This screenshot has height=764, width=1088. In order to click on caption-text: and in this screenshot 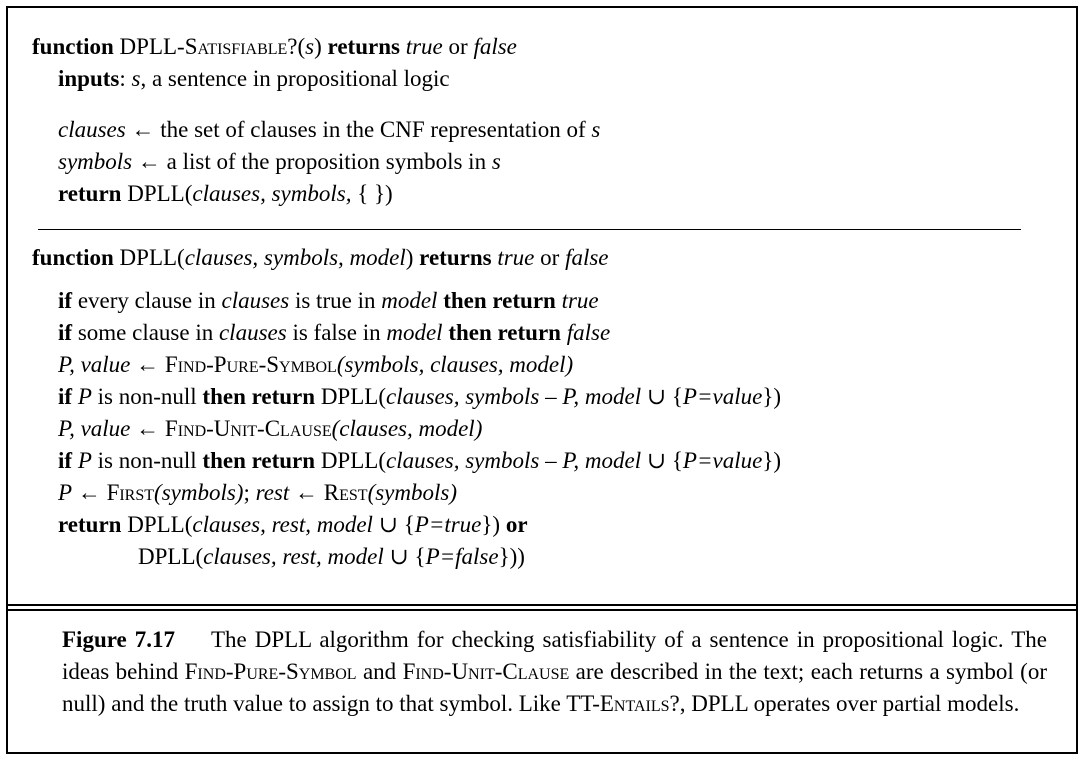, I will do `click(379, 671)`.